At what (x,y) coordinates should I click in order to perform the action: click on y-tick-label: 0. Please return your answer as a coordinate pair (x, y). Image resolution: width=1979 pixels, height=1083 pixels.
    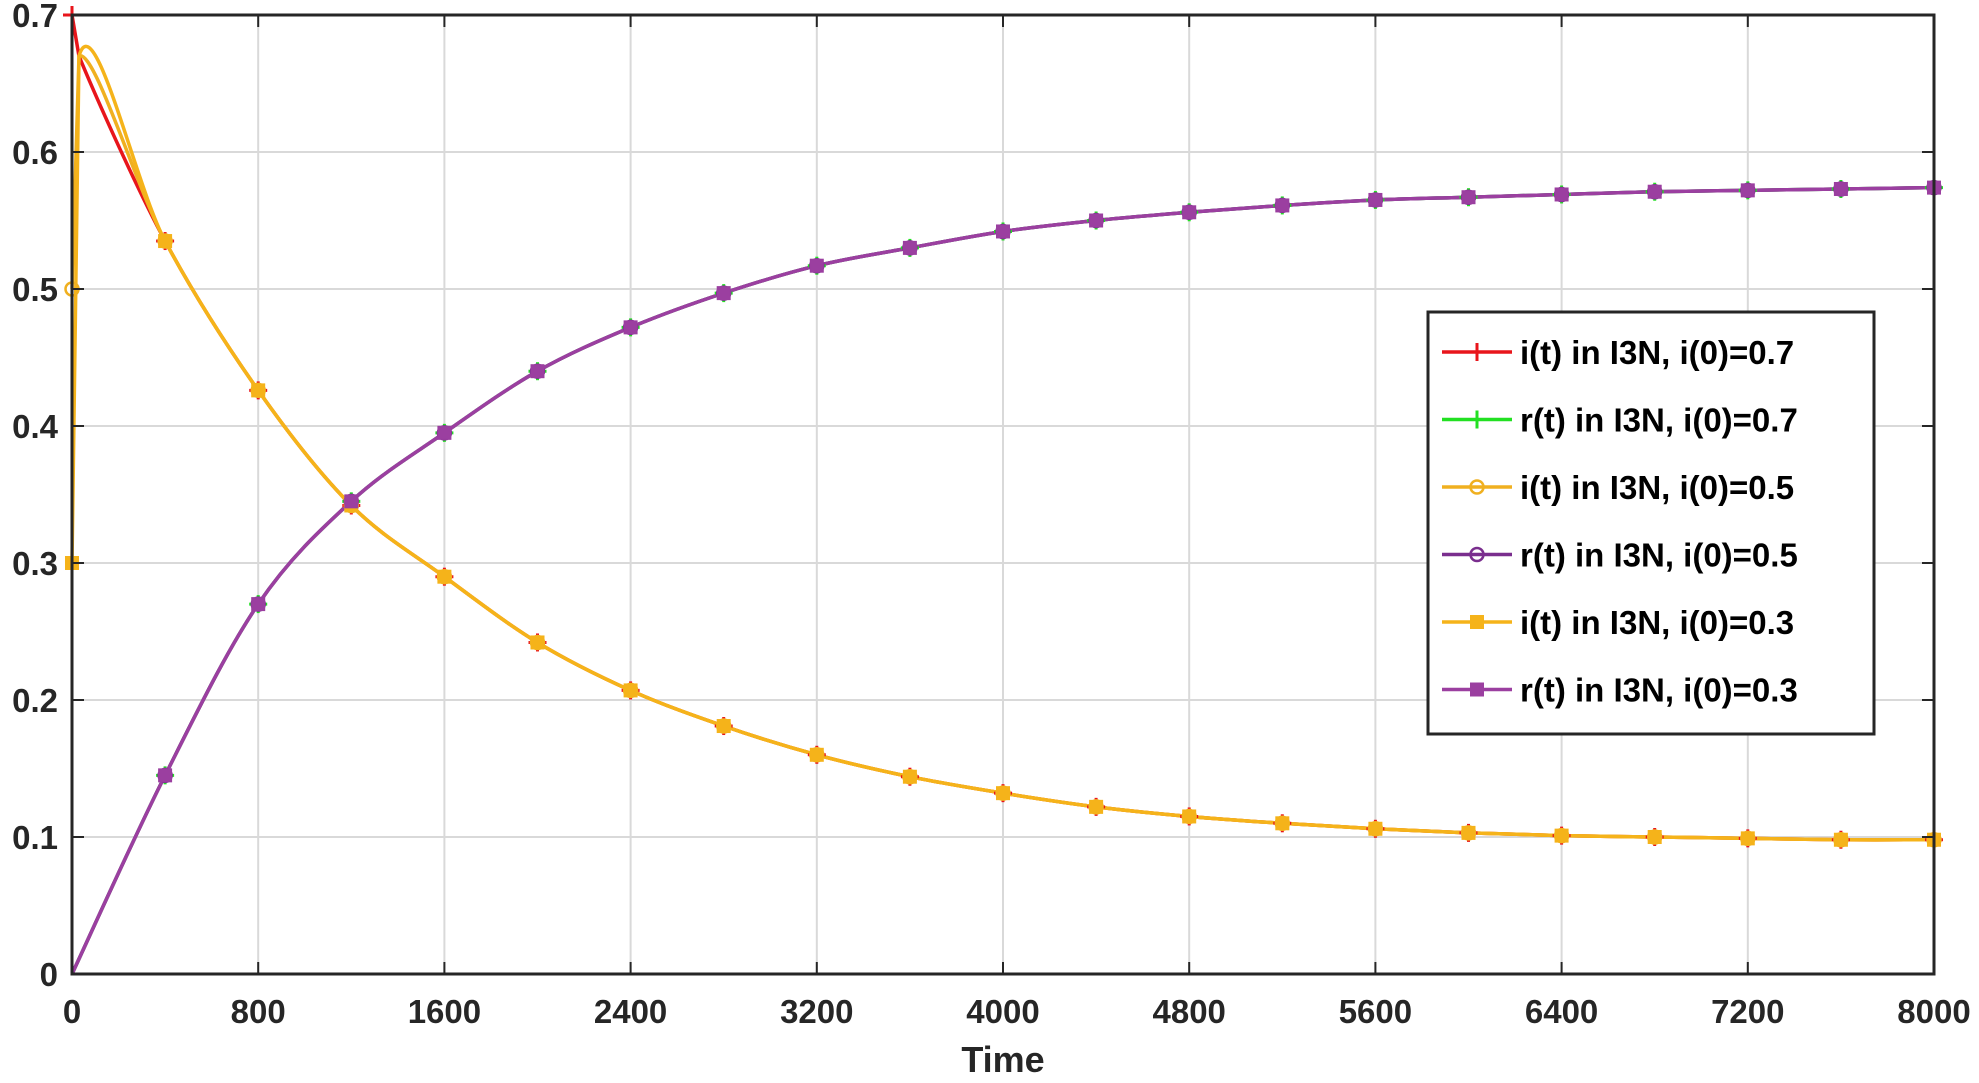
    Looking at the image, I should click on (49, 974).